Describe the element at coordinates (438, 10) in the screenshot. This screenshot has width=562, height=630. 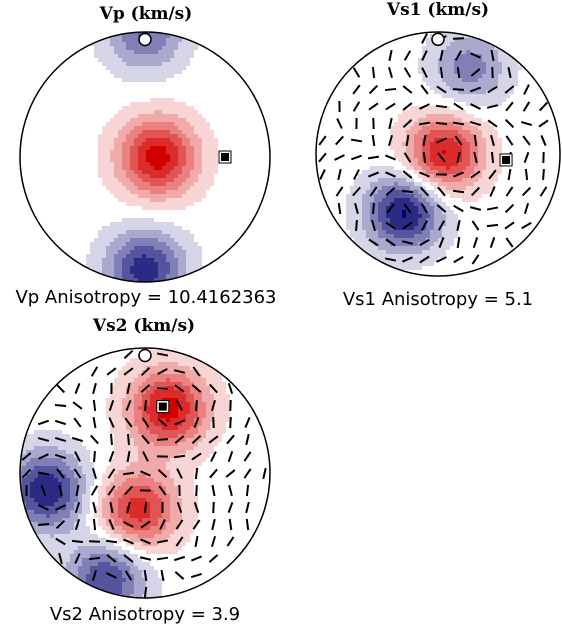
I see `vs1-title: Vs1 (km/s)` at that location.